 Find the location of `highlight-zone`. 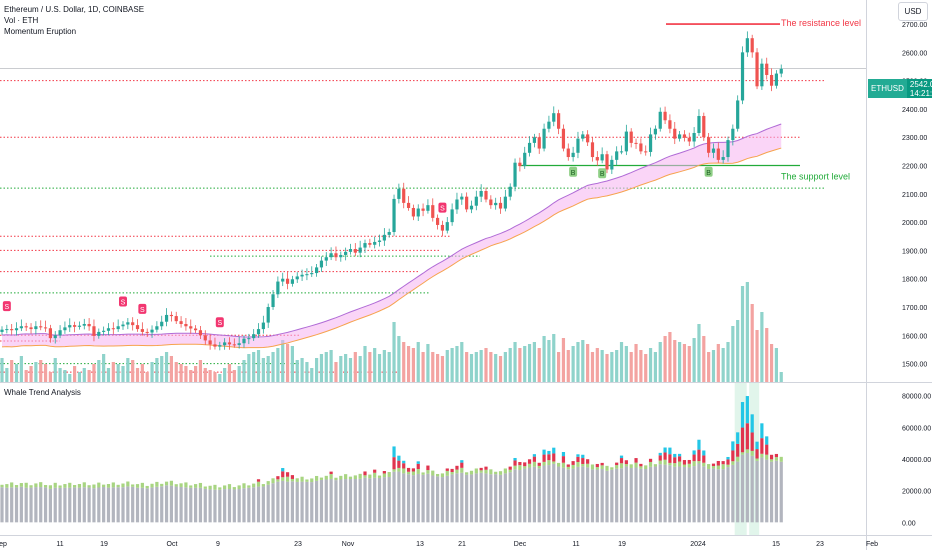

highlight-zone is located at coordinates (754, 459).